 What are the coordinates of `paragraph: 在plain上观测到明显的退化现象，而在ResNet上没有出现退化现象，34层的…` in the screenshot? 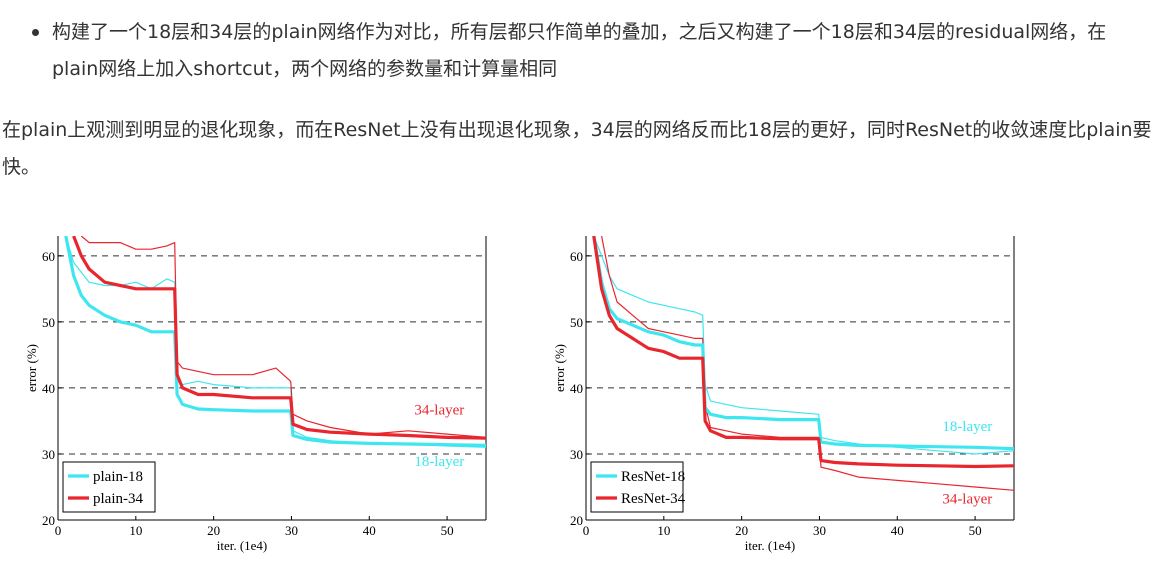 It's located at (577, 148).